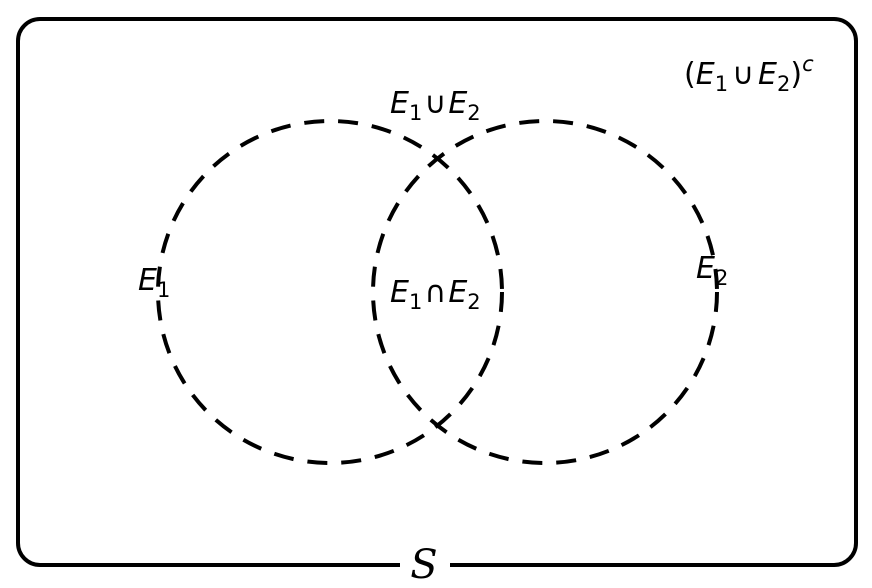 This screenshot has height=588, width=872. I want to click on sample-space-label-gap, so click(425, 566).